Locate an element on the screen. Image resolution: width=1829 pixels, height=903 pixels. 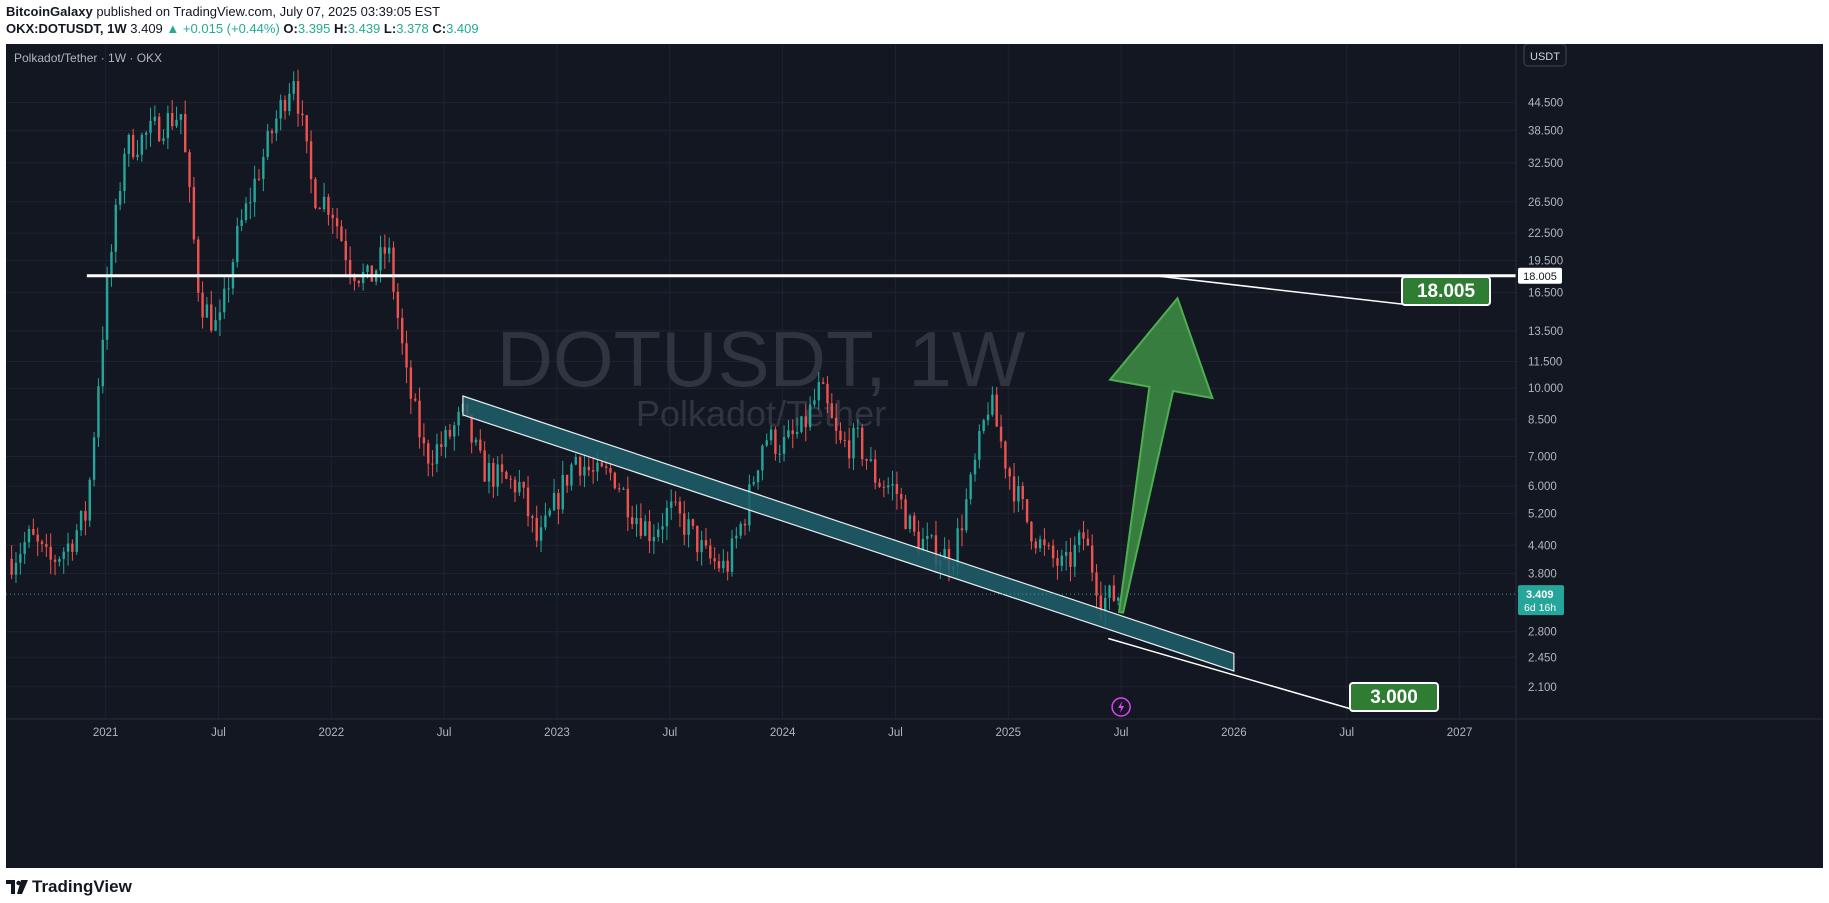
last-price-label: 3.409 is located at coordinates (1540, 595).